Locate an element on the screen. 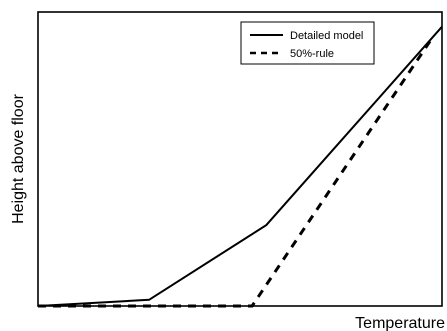 This screenshot has height=331, width=447. legend-box is located at coordinates (307, 43).